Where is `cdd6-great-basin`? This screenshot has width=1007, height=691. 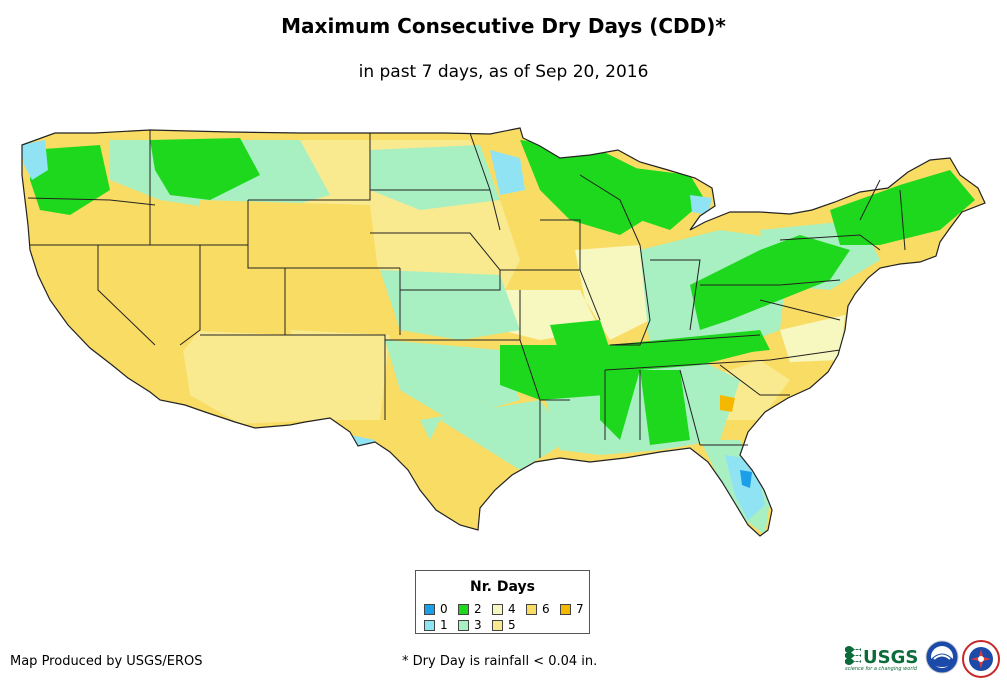
cdd6-great-basin is located at coordinates (115, 318).